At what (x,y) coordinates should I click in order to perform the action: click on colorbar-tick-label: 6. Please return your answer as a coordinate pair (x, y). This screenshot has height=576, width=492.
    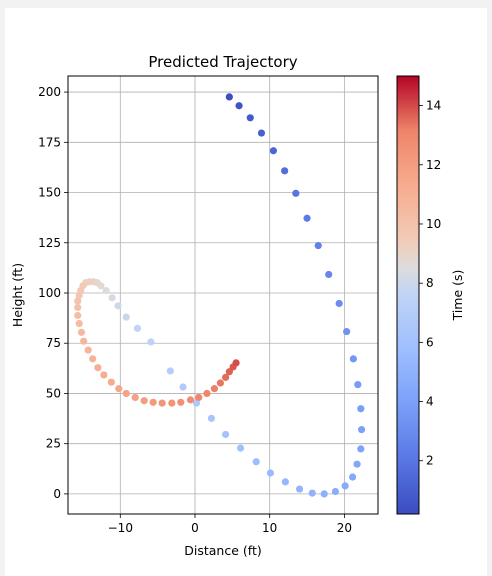
    Looking at the image, I should click on (430, 342).